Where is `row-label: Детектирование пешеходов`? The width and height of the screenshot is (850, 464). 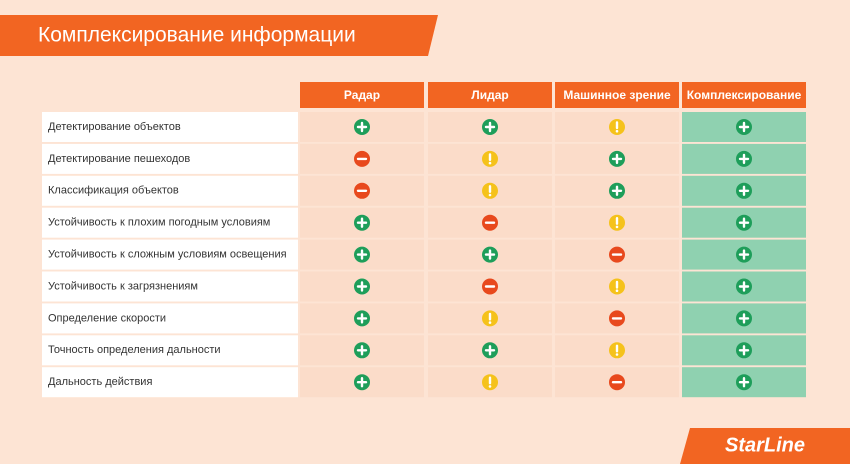
row-label: Детектирование пешеходов is located at coordinates (119, 159).